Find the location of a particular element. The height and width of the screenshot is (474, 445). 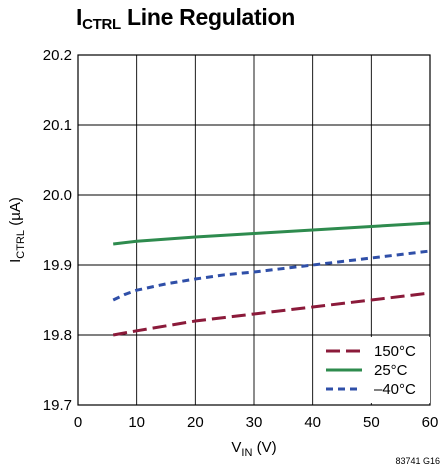

y-axis-label: ICTRL (µA) is located at coordinates (17, 230).